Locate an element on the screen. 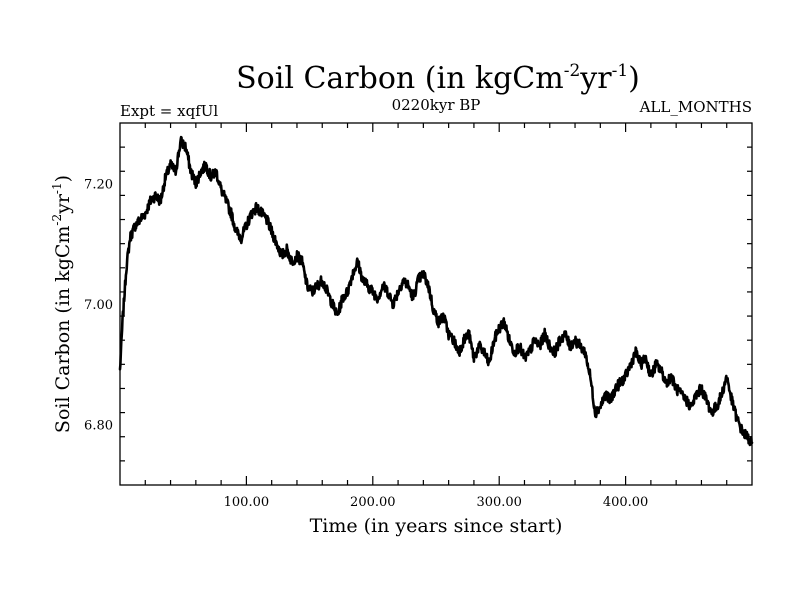  y-tick-label: 7.20 is located at coordinates (98, 184).